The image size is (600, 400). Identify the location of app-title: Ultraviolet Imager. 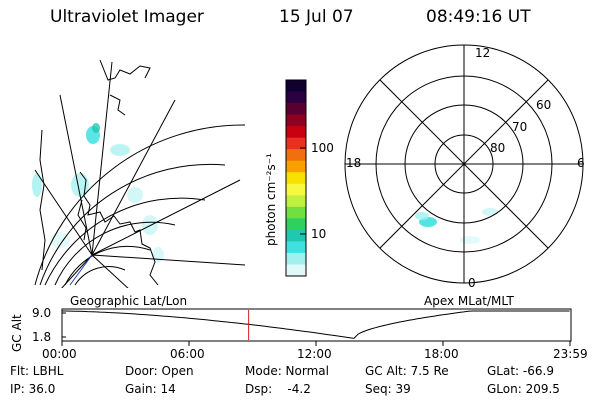
(127, 17).